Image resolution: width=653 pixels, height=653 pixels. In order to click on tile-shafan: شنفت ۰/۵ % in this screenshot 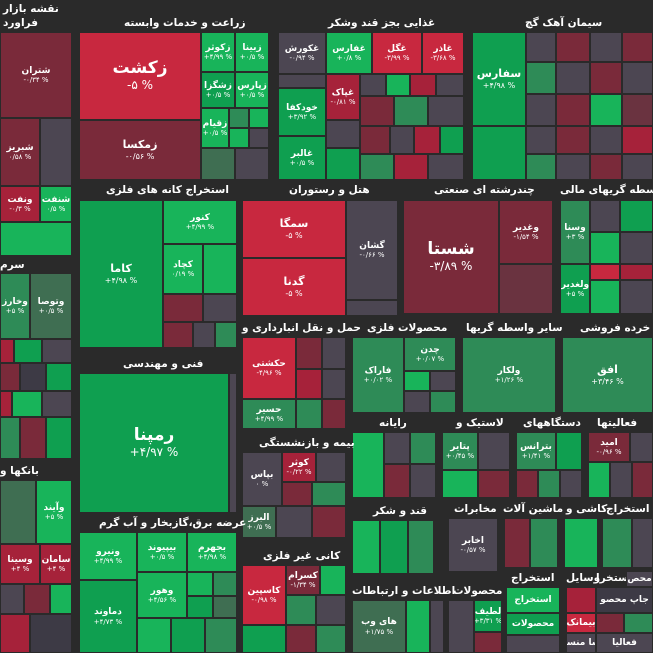, I will do `click(56, 204)`.